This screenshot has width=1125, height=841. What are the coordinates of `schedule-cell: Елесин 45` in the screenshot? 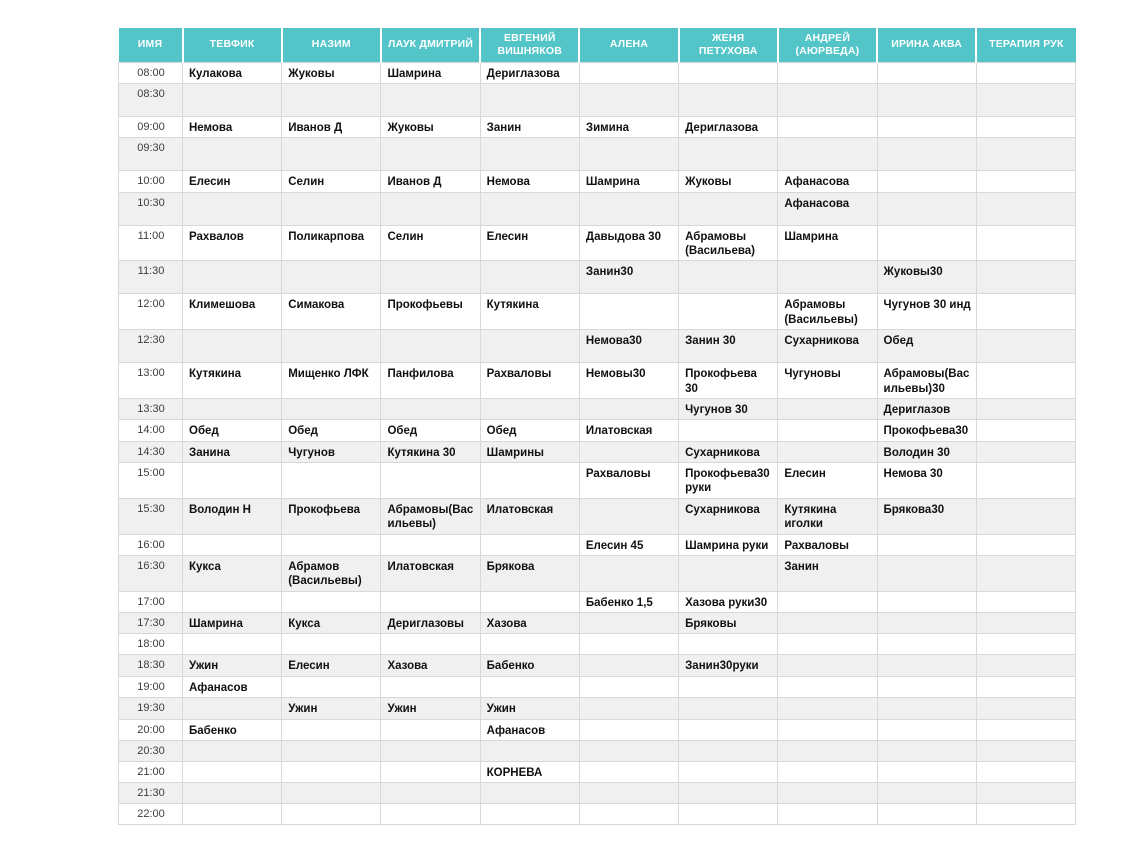 It's located at (629, 544).